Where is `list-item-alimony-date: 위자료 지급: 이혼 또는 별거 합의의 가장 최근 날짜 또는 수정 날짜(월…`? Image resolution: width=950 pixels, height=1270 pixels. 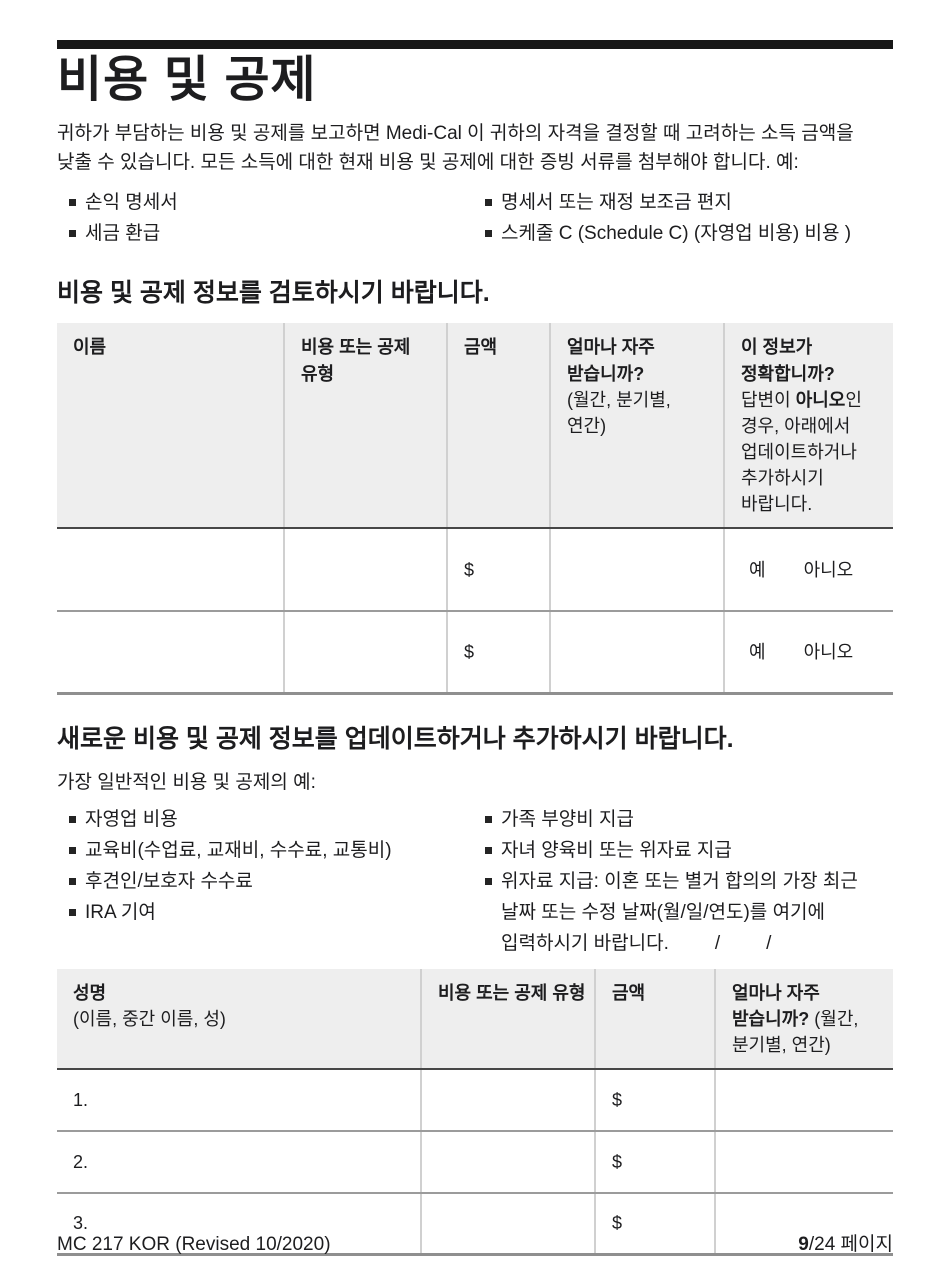 list-item-alimony-date: 위자료 지급: 이혼 또는 별거 합의의 가장 최근 날짜 또는 수정 날짜(월… is located at coordinates (689, 912).